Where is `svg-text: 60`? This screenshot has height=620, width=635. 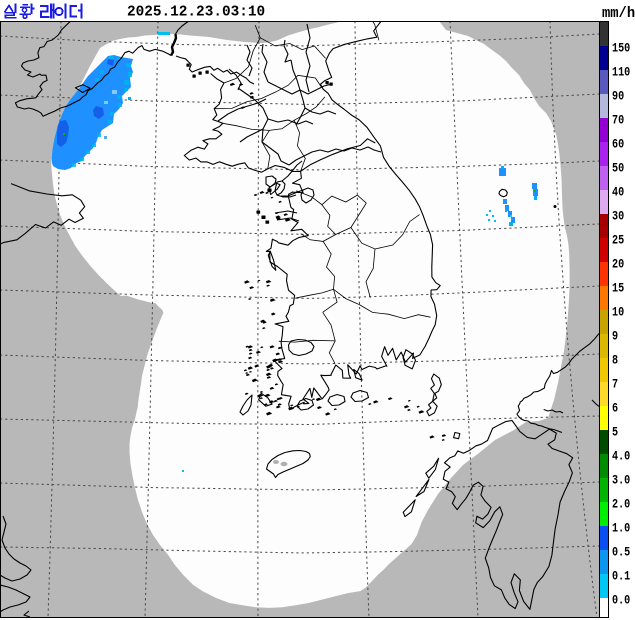 svg-text: 60 is located at coordinates (618, 144).